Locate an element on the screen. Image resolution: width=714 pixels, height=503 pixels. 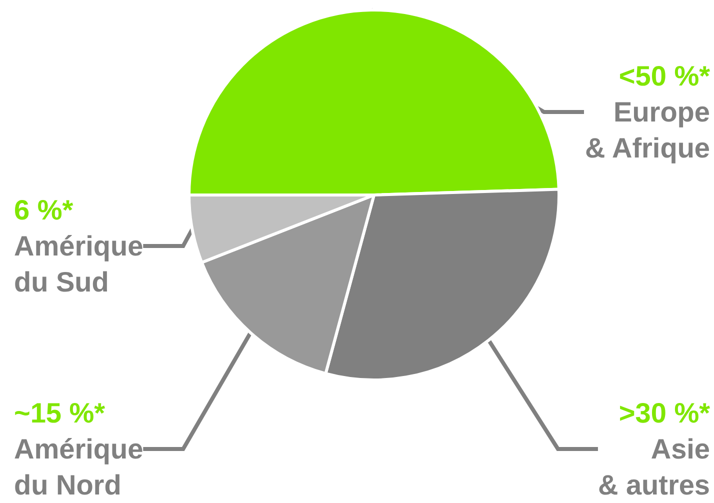
data-label: 6 %* is located at coordinates (44, 210).